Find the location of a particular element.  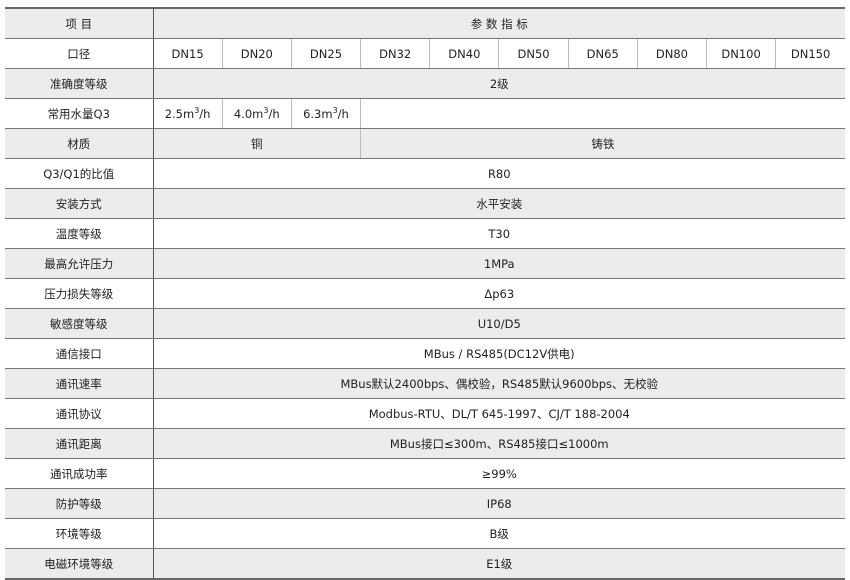

spec-row: 电磁环境等级 E1级 is located at coordinates (425, 564).